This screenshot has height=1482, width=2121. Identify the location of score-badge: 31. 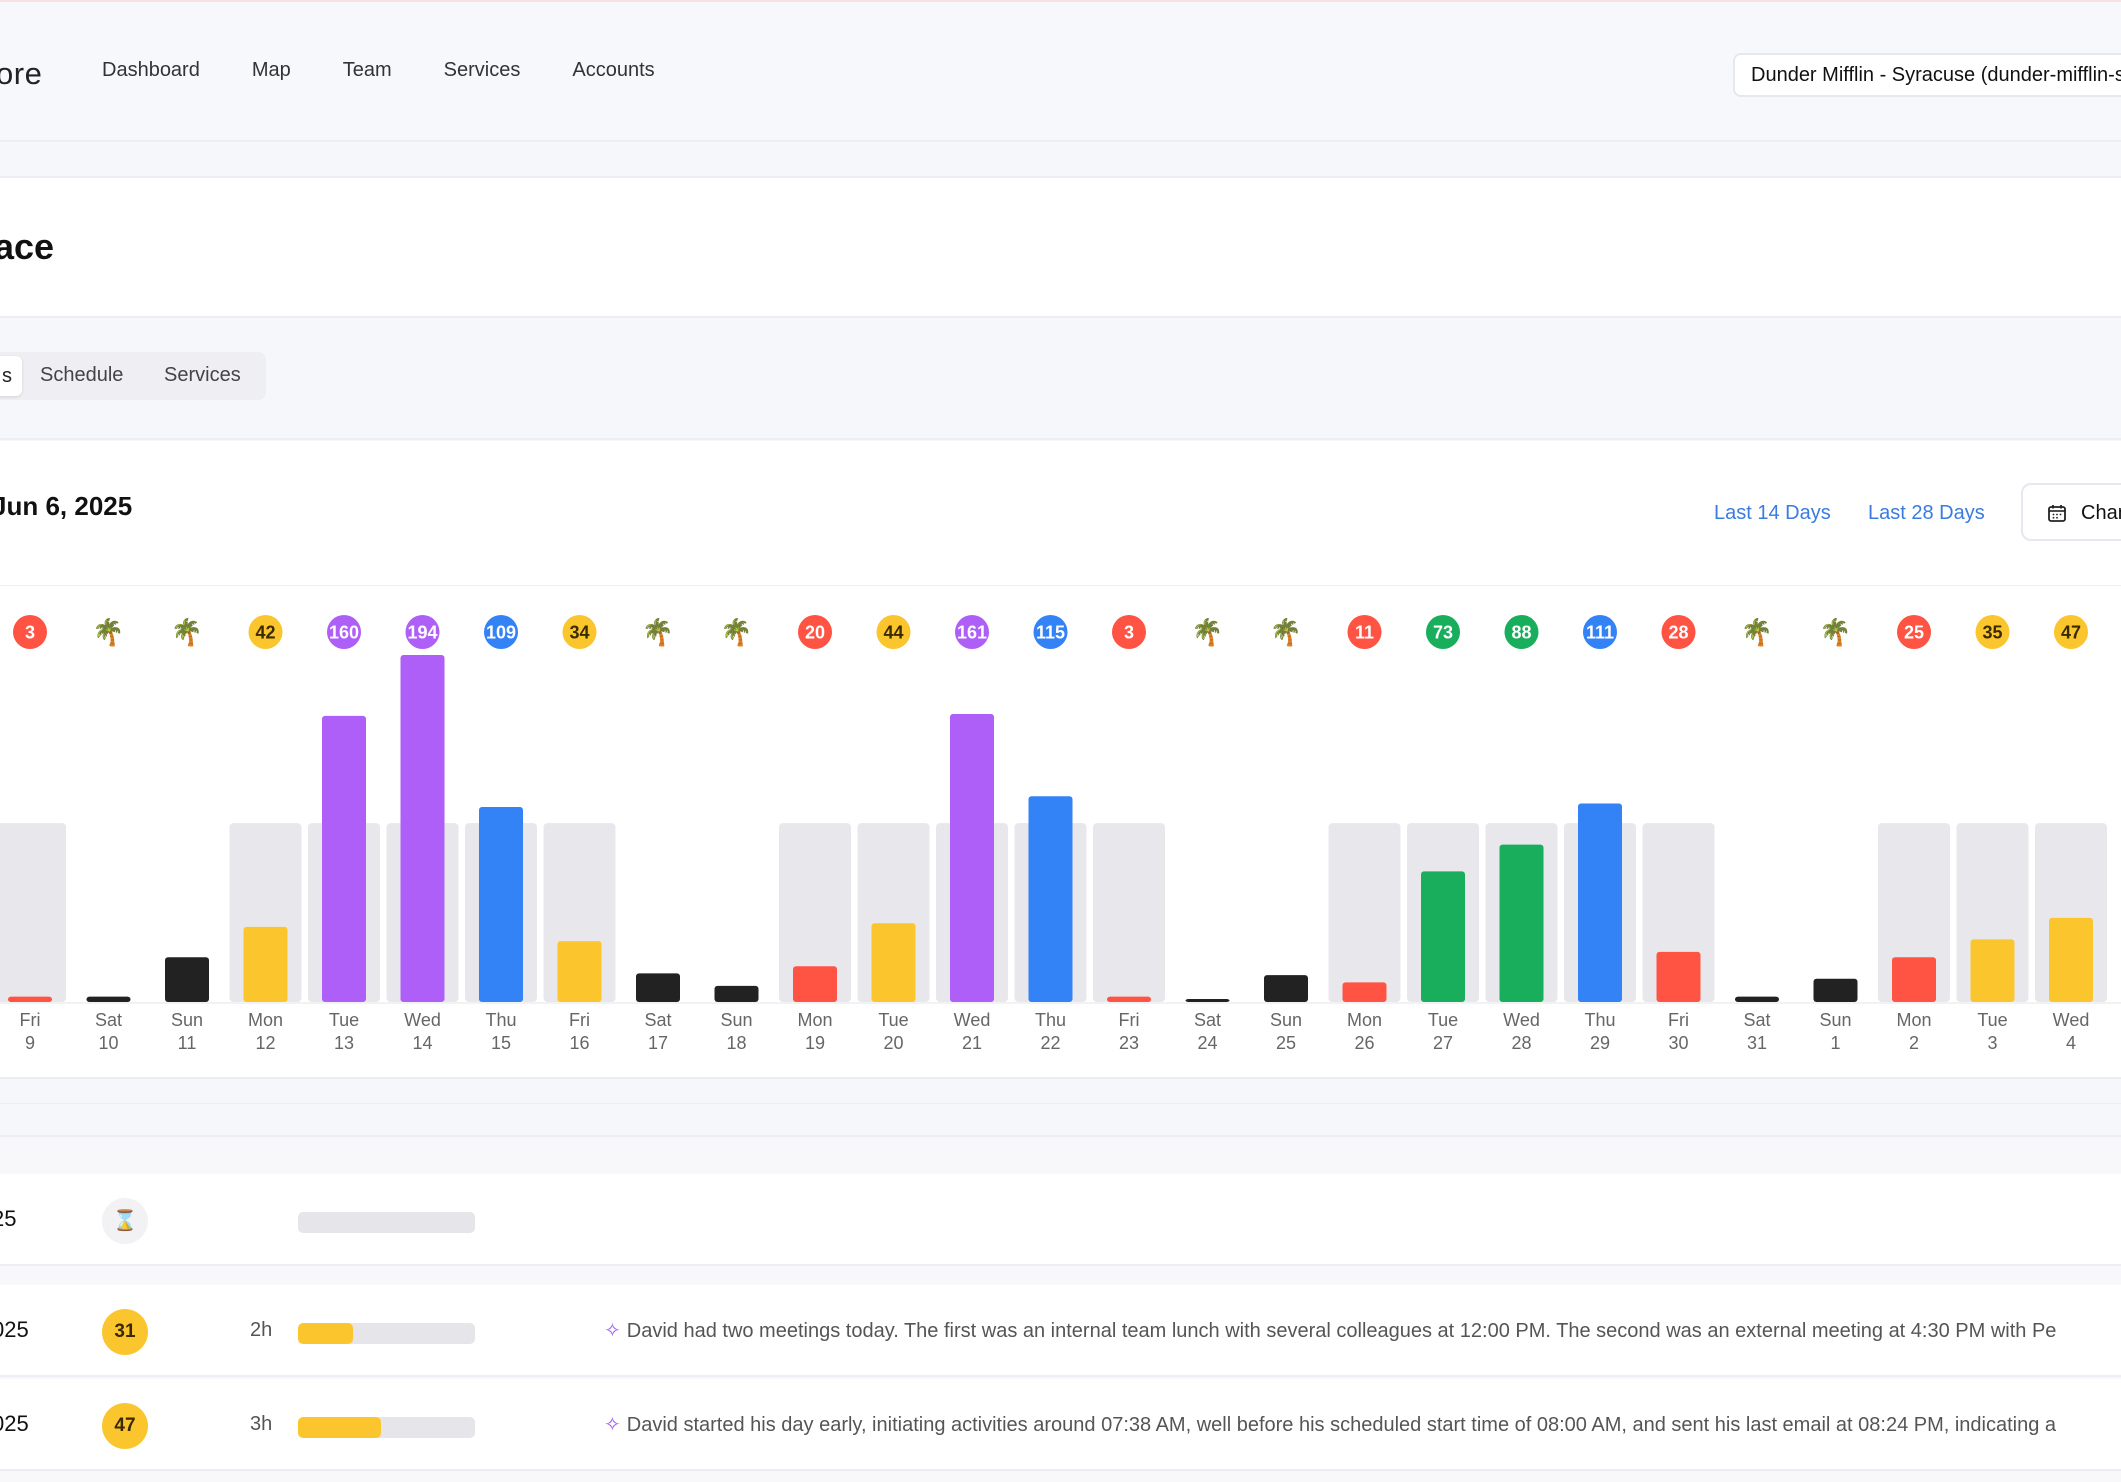
(125, 1332).